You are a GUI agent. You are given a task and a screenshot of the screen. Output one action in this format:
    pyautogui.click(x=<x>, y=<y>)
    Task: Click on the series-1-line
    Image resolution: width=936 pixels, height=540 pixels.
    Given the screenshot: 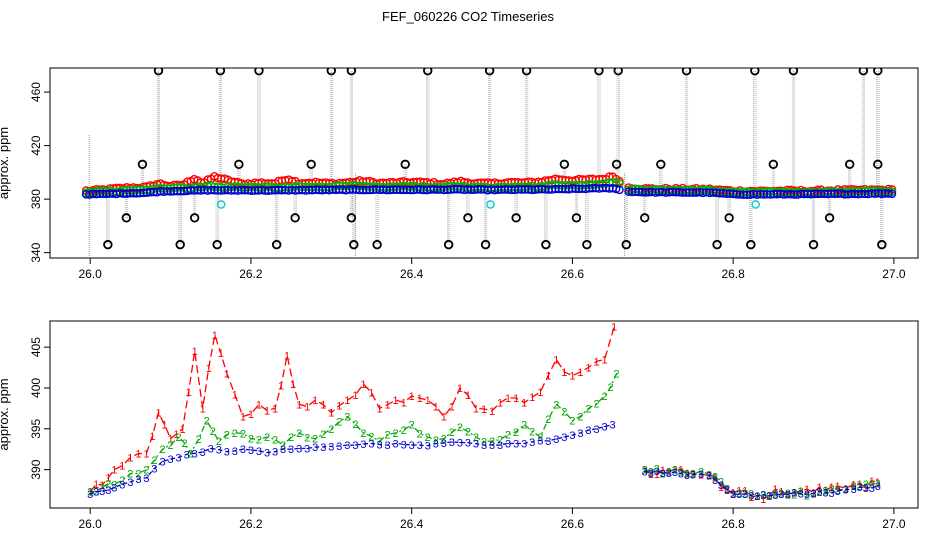 What is the action you would take?
    pyautogui.click(x=761, y=484)
    